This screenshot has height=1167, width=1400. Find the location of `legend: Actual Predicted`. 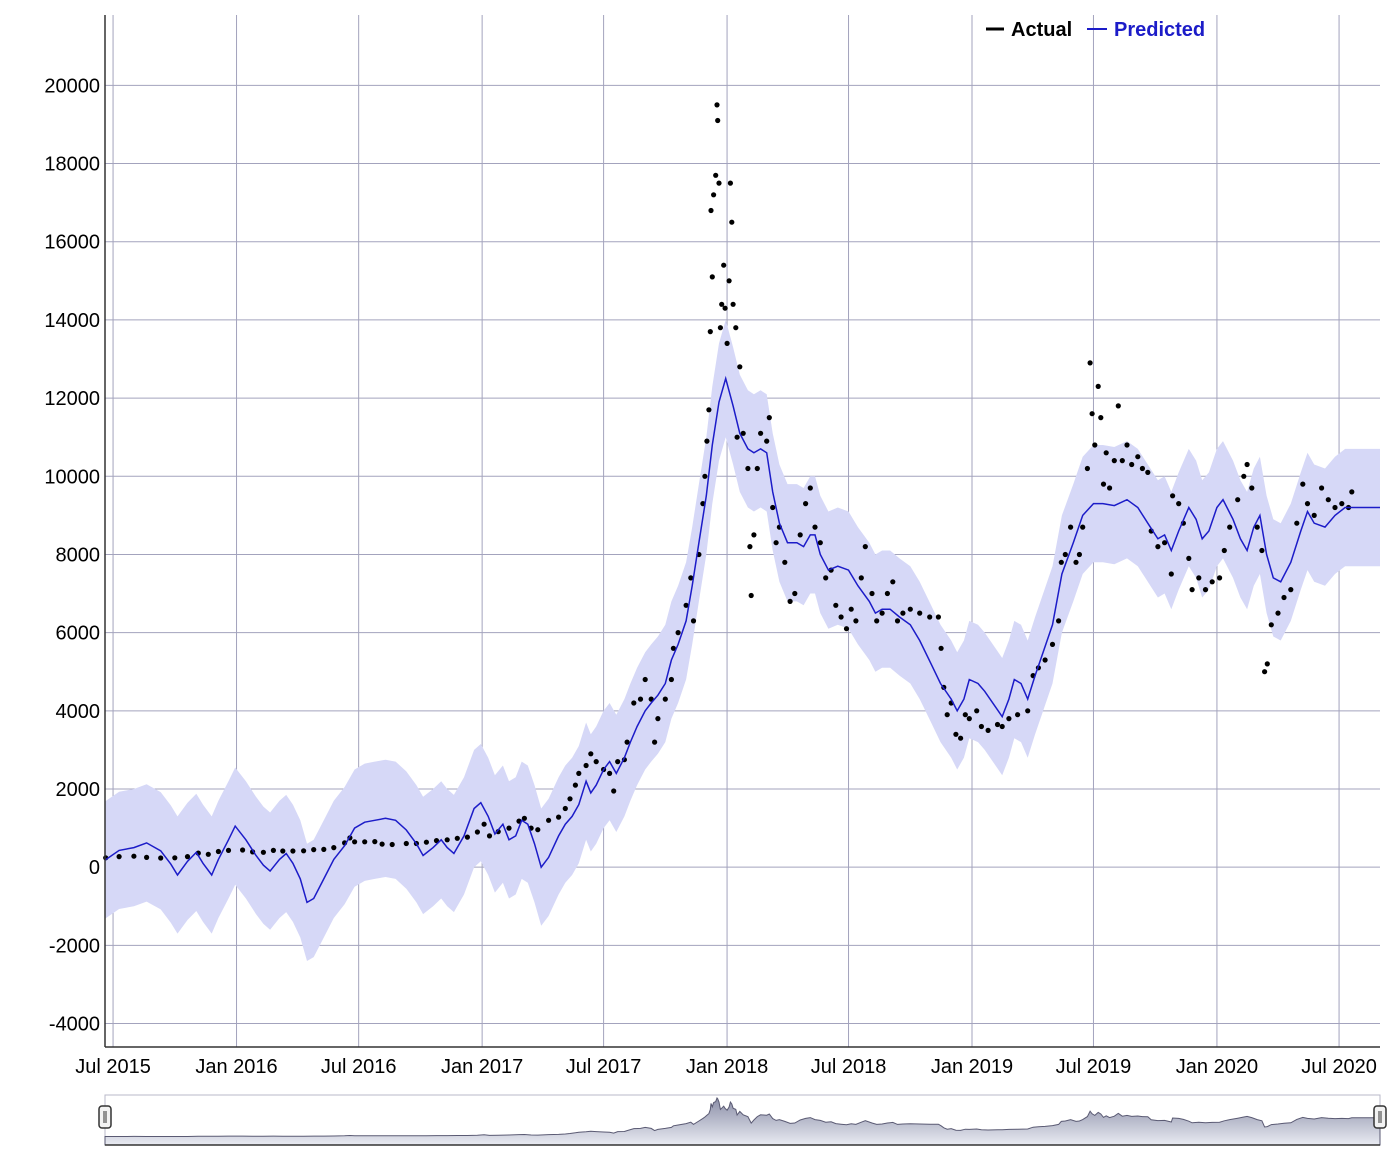

legend: Actual Predicted is located at coordinates (1095, 30).